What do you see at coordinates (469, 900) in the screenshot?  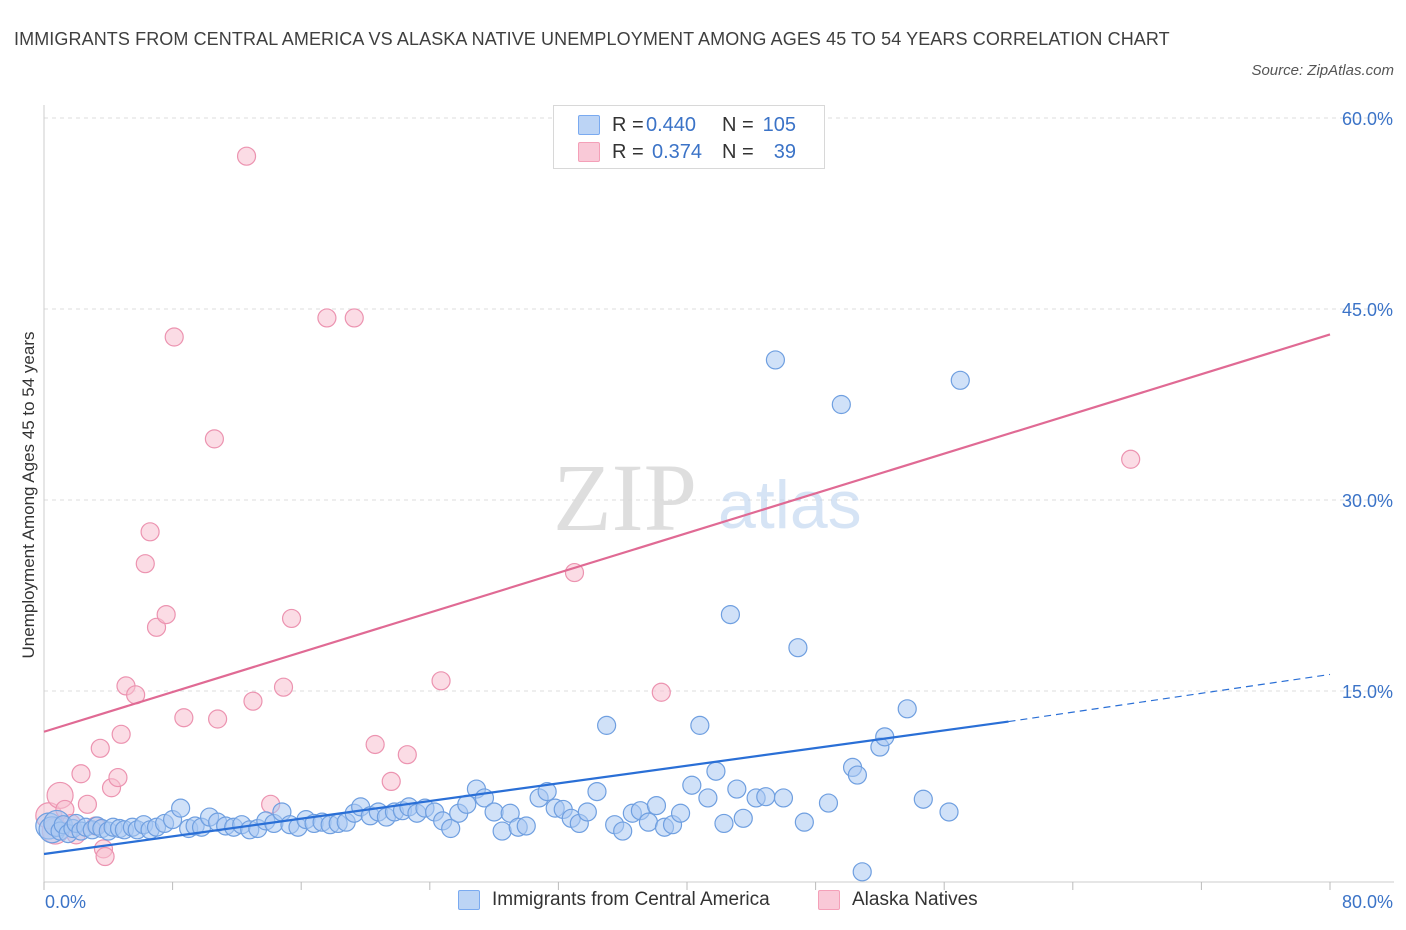 I see `bottom-legend-swatch-blue` at bounding box center [469, 900].